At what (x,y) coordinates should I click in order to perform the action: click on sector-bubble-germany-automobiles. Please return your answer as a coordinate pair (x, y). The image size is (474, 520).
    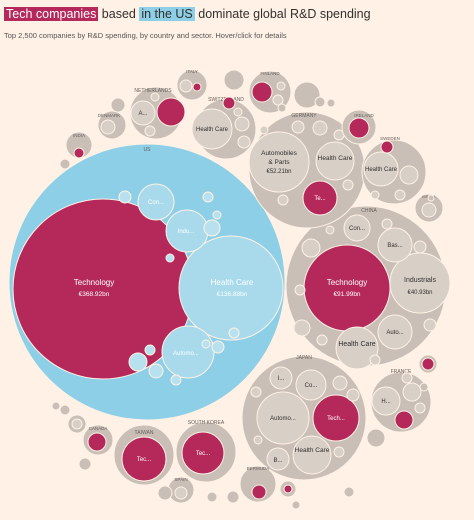
    Looking at the image, I should click on (279, 162).